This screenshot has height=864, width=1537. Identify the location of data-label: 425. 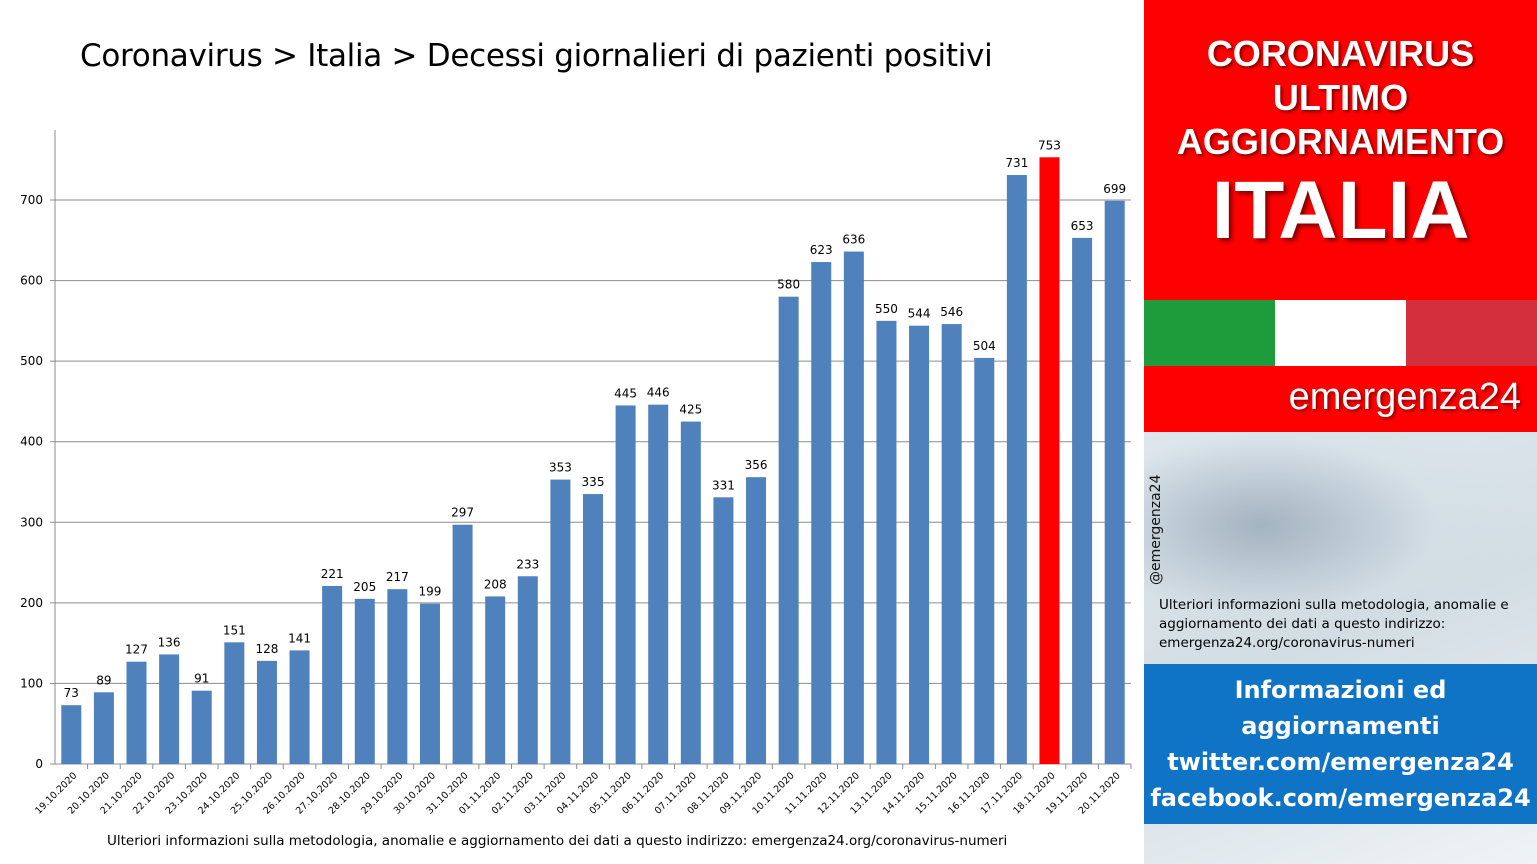
(690, 410).